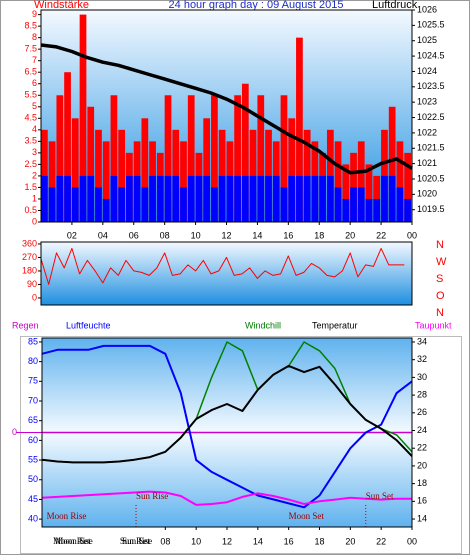  Describe the element at coordinates (33, 440) in the screenshot. I see `y-tick-label: 60` at that location.